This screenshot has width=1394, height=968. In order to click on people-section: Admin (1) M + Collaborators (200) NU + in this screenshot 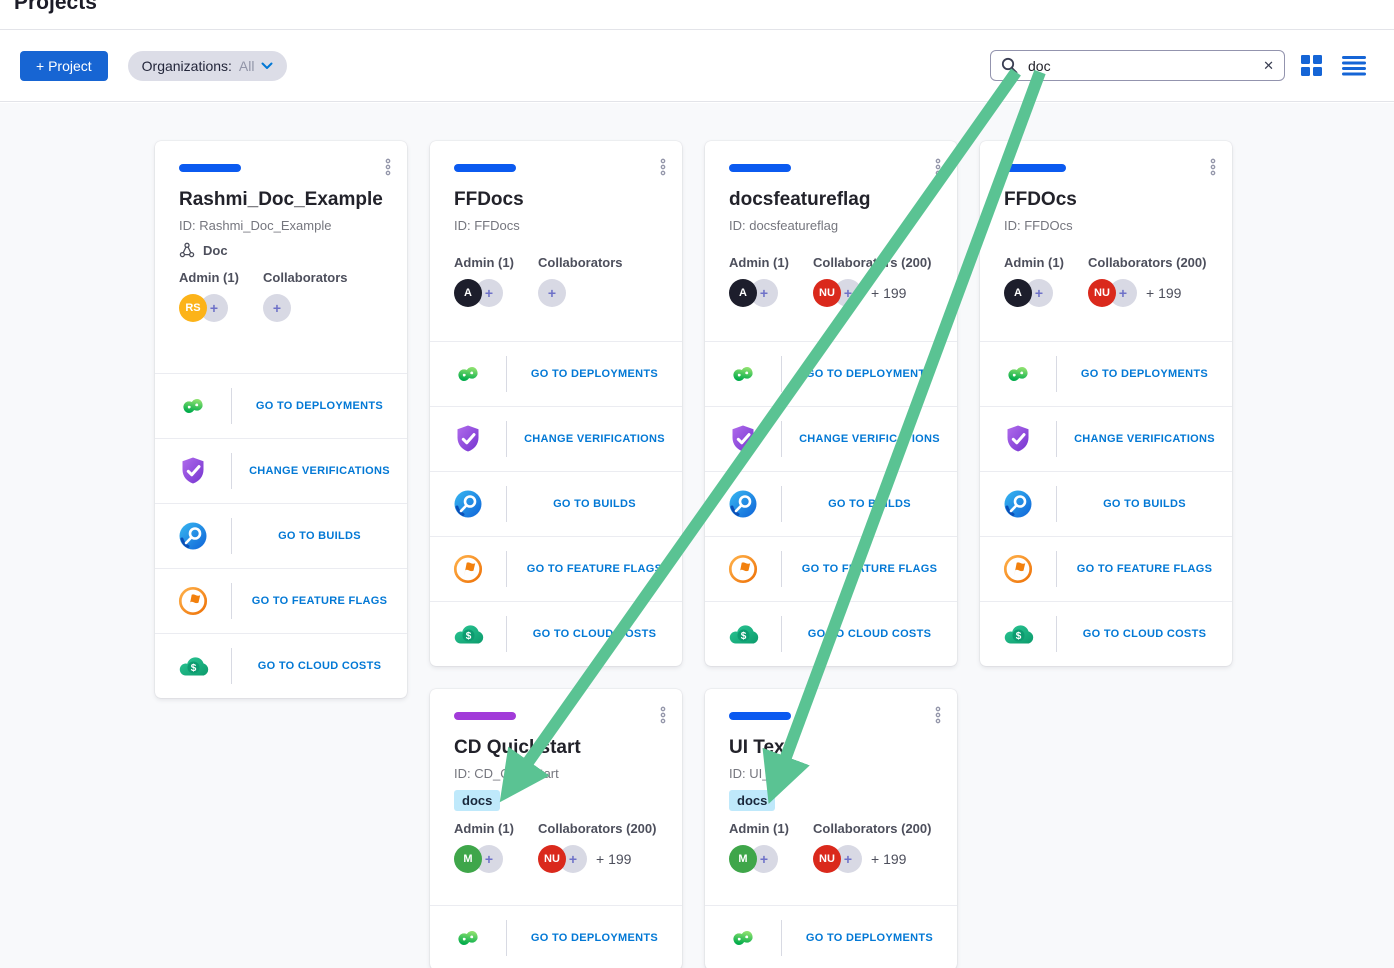, I will do `click(556, 847)`.